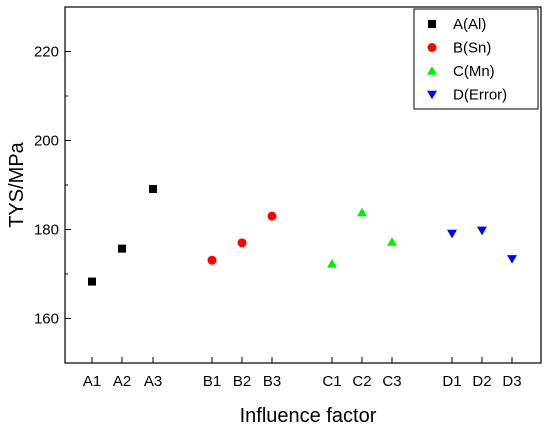 This screenshot has height=432, width=550. Describe the element at coordinates (361, 381) in the screenshot. I see `x-tick-label: C2` at that location.